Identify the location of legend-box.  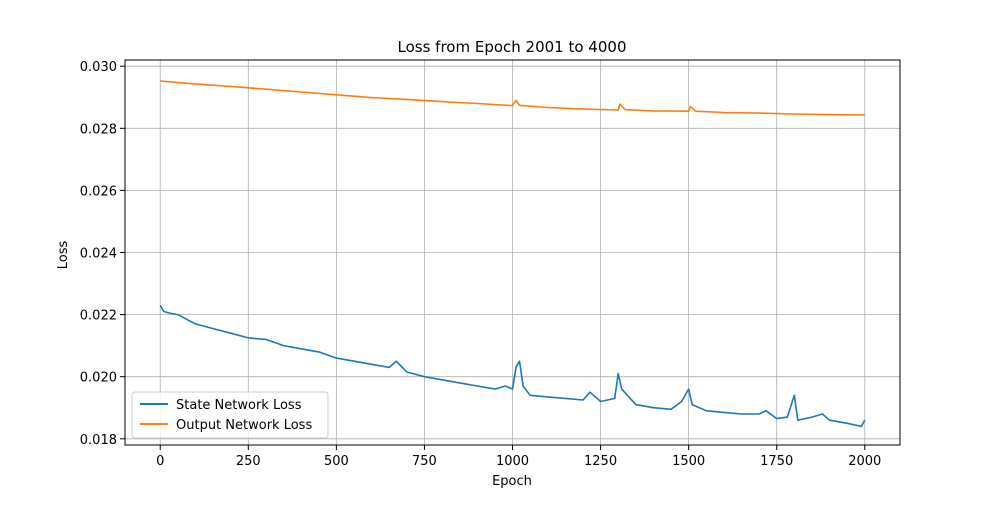
(230, 415).